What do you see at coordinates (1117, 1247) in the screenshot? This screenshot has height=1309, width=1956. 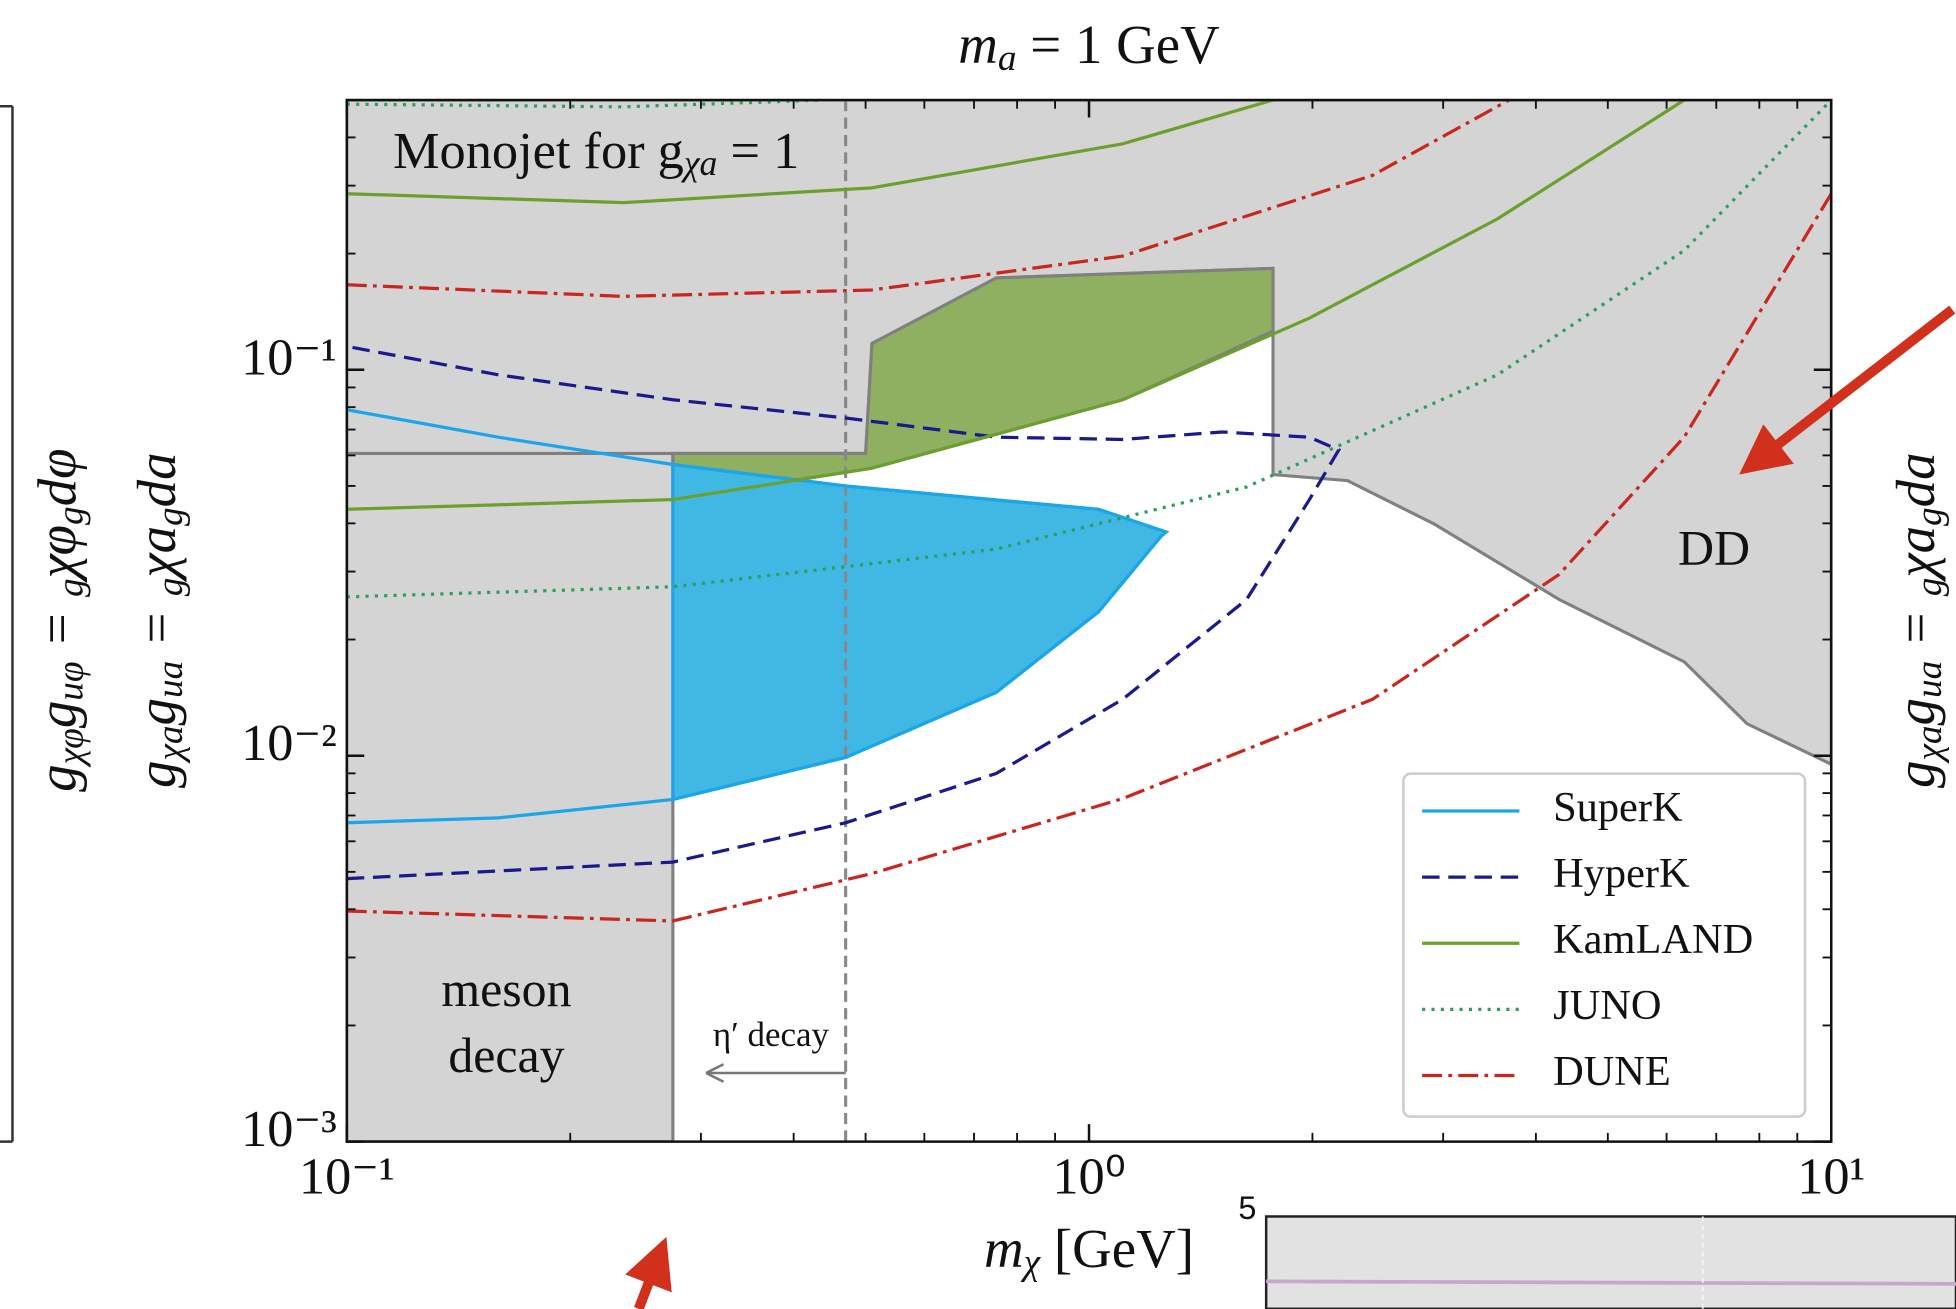 I see `x-axis-label-part: [GeV]` at bounding box center [1117, 1247].